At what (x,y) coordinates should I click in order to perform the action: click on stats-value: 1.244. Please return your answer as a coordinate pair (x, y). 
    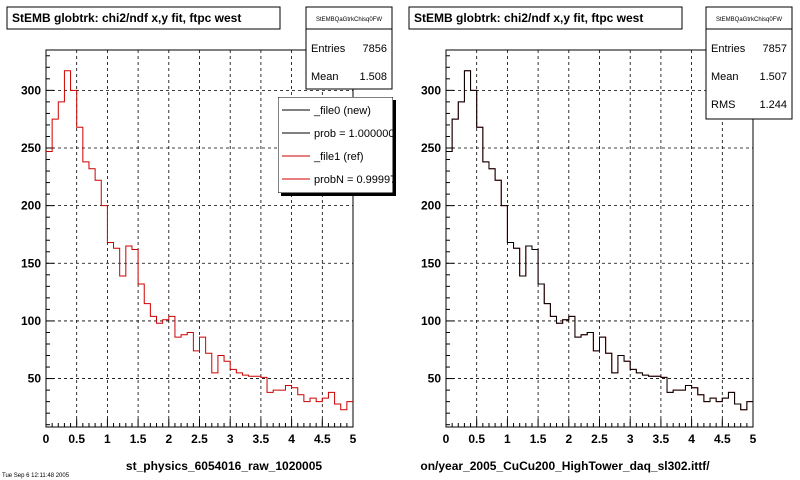
    Looking at the image, I should click on (773, 105).